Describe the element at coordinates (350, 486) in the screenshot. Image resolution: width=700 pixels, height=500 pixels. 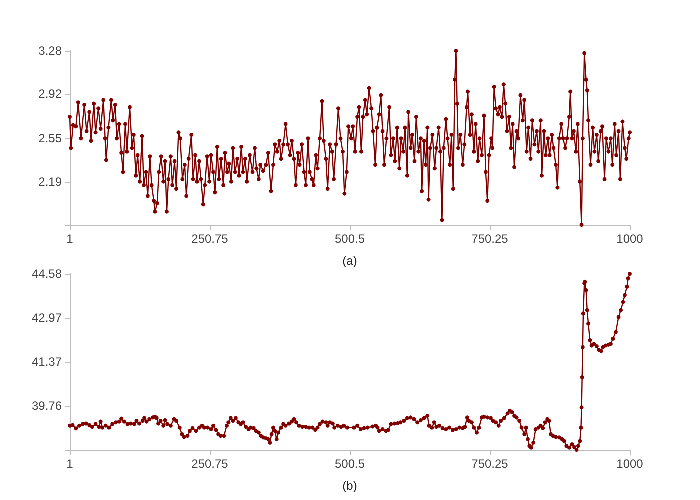
I see `x-axis-title: (b)` at that location.